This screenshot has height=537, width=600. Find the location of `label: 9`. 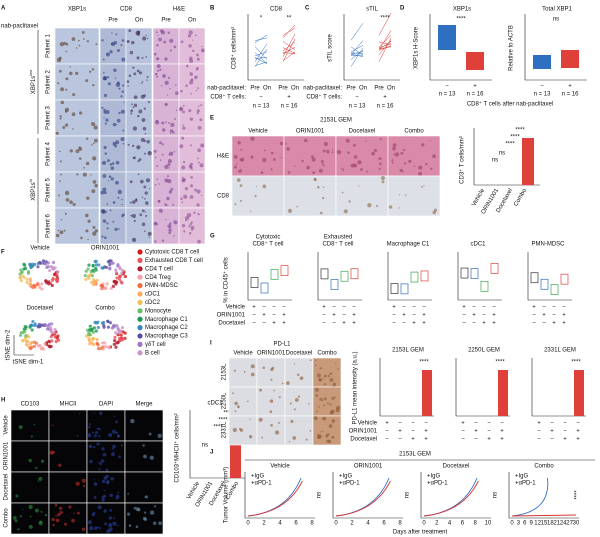

label: 9 is located at coordinates (532, 524).